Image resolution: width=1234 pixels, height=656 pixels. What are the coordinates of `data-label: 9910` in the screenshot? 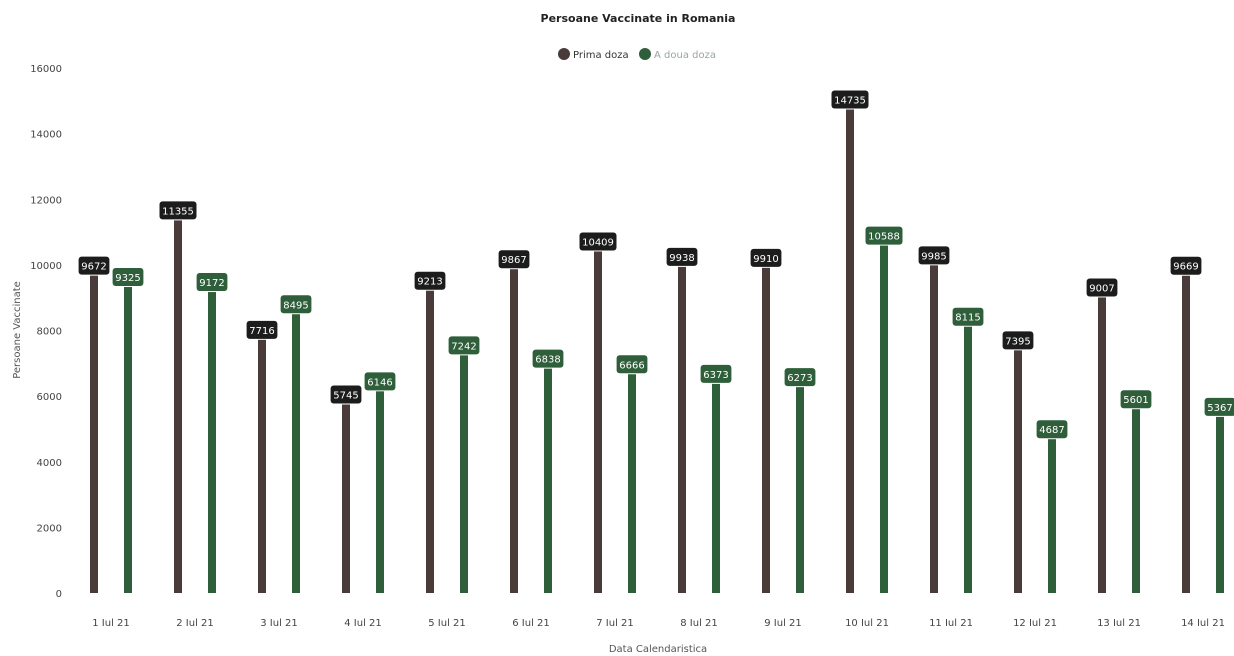 It's located at (765, 259).